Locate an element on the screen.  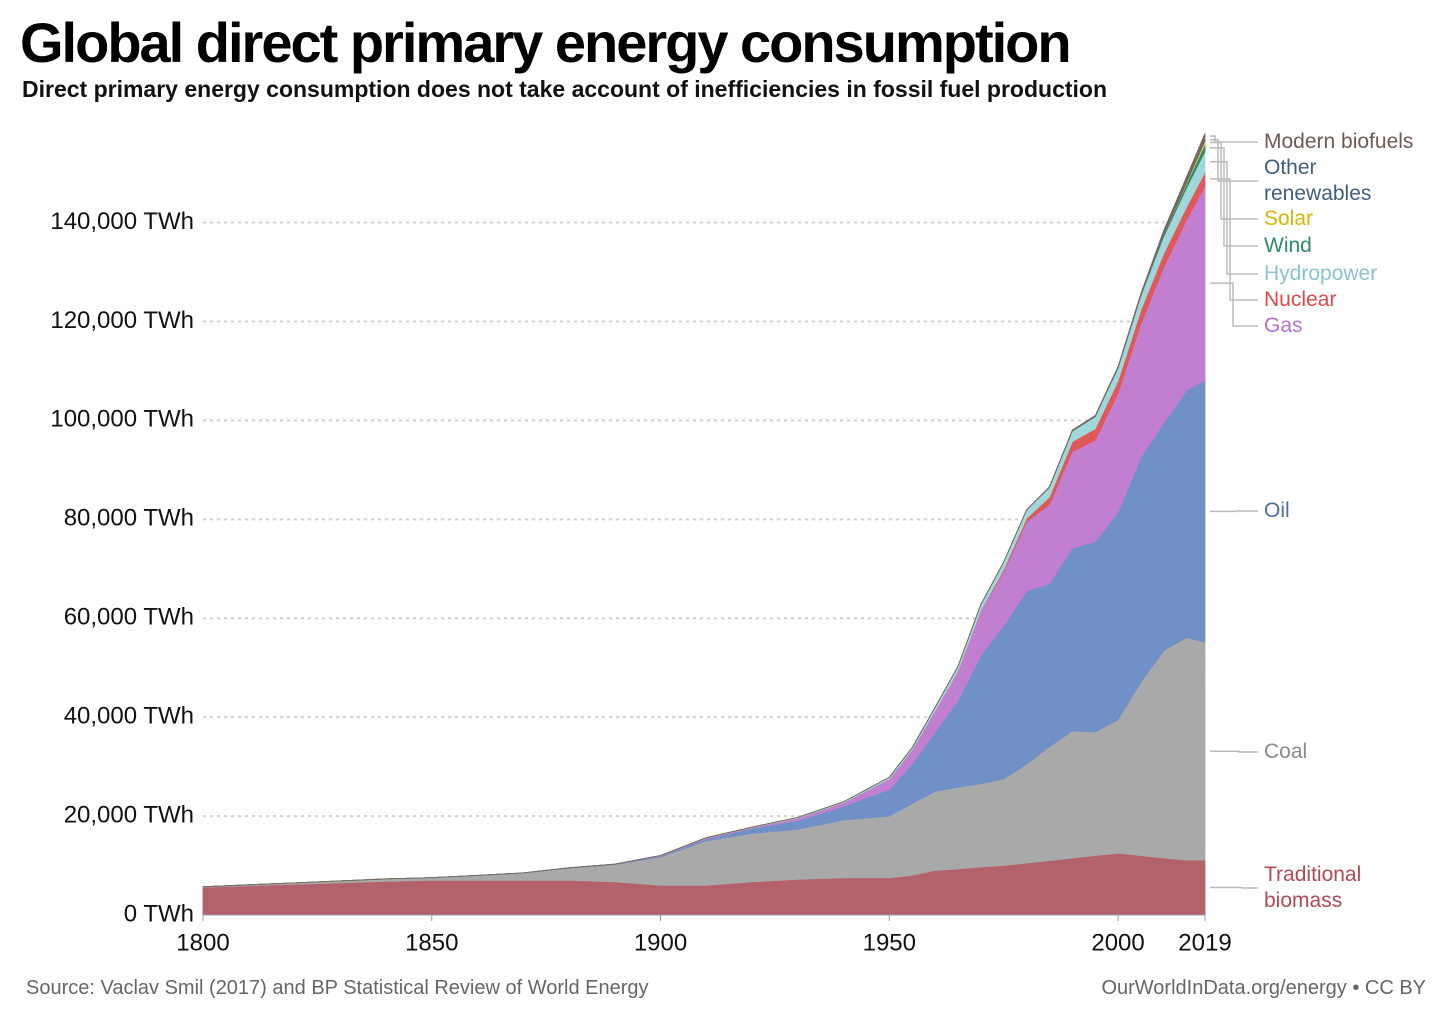
series-label: Wind is located at coordinates (1288, 245).